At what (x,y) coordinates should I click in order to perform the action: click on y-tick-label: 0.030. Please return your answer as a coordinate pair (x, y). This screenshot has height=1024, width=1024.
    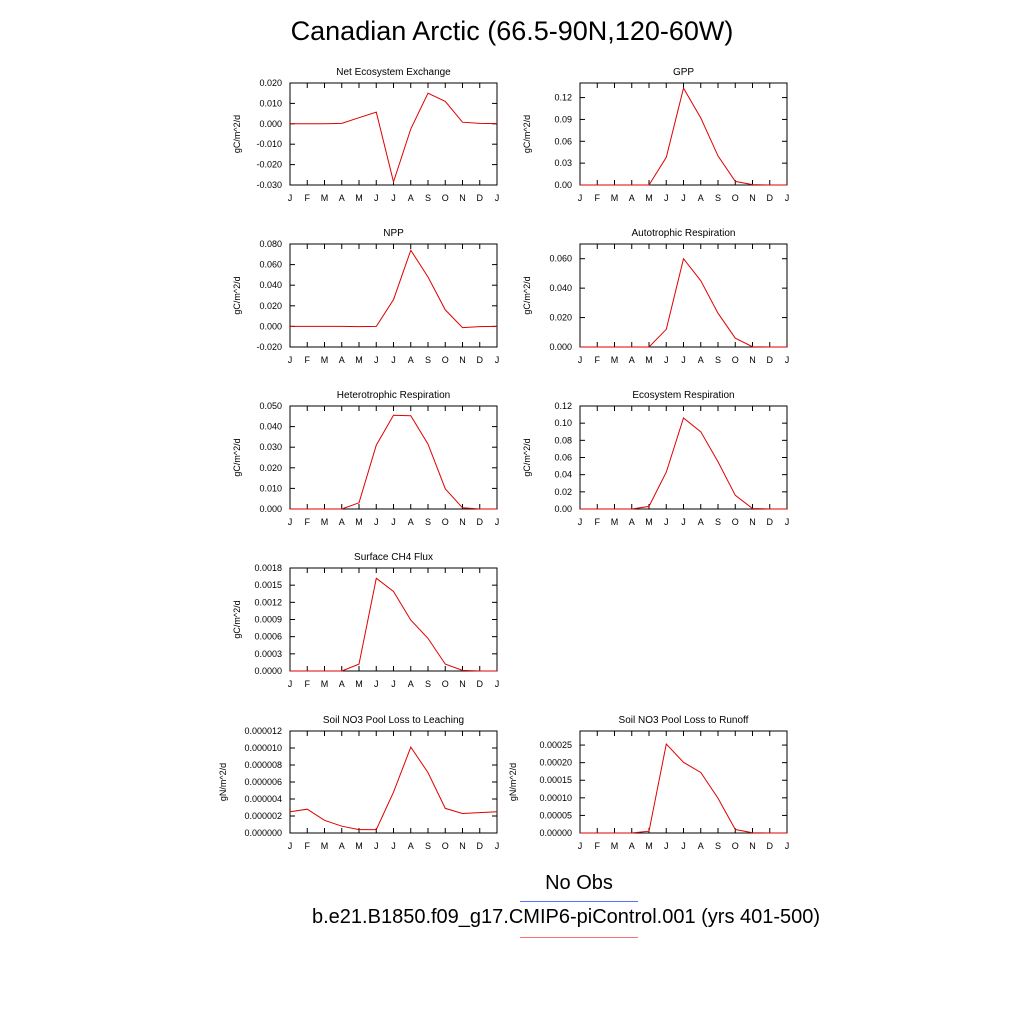
    Looking at the image, I should click on (270, 447).